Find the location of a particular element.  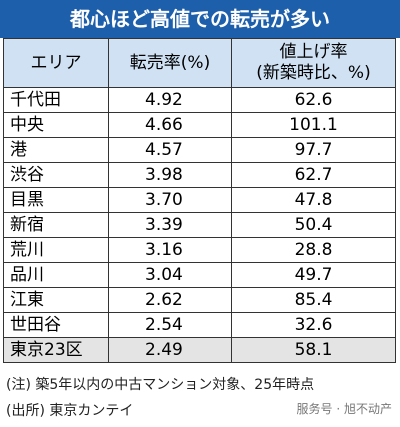

table-cell: 2.54 is located at coordinates (170, 325).